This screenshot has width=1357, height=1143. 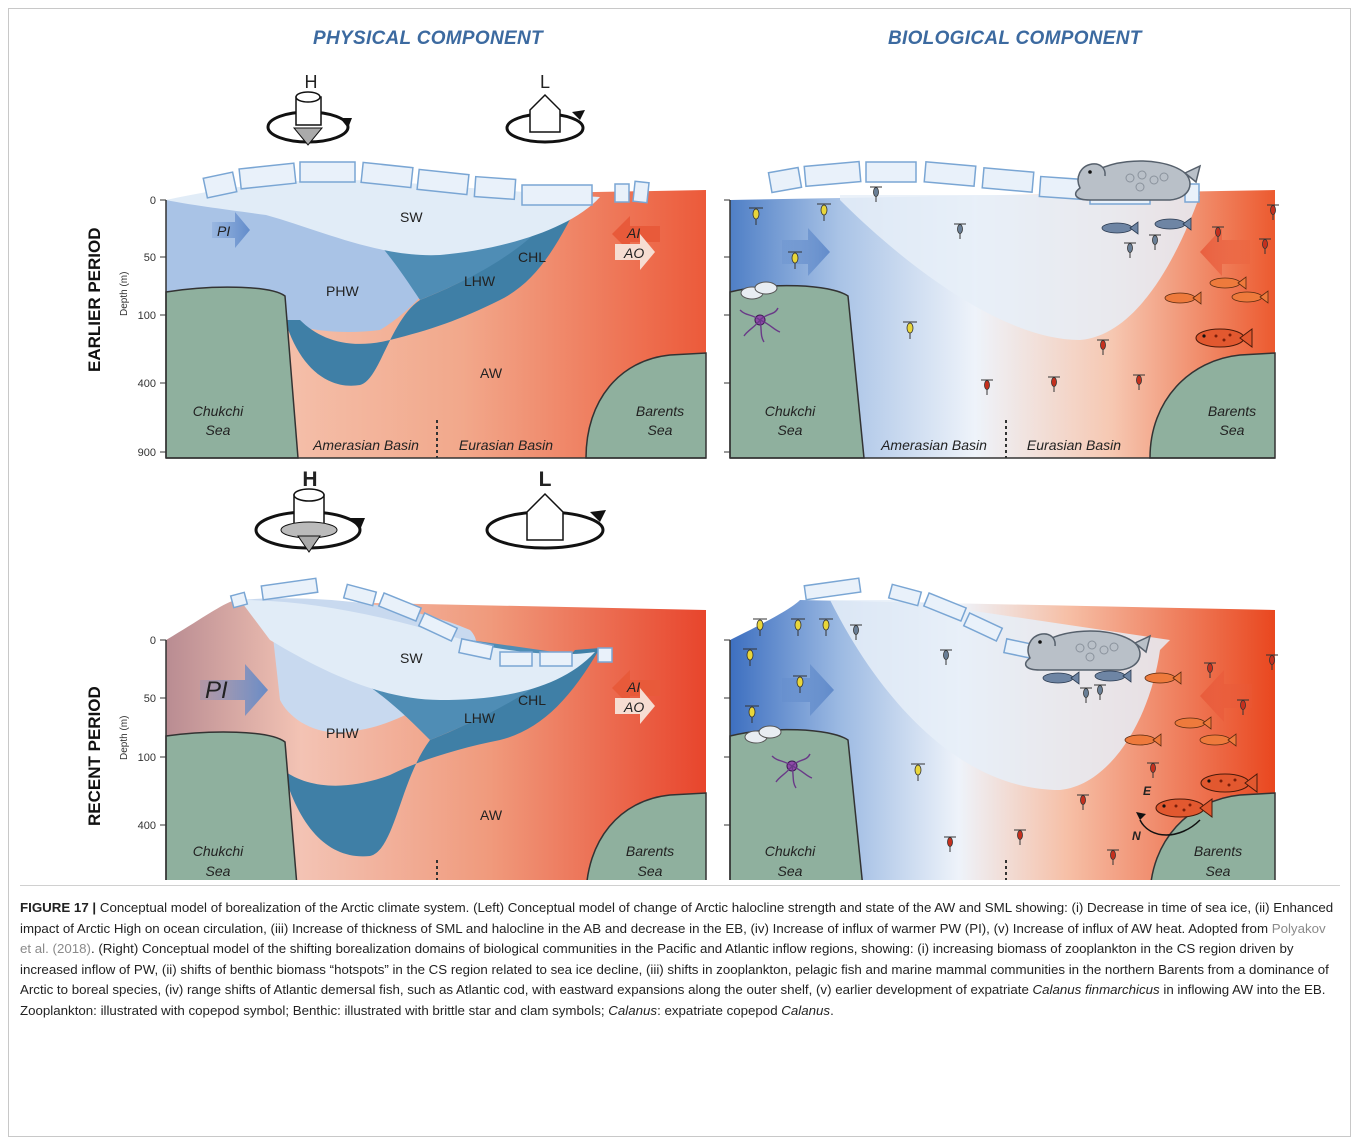 What do you see at coordinates (832, 1010) in the screenshot?
I see `caption-part-5: .` at bounding box center [832, 1010].